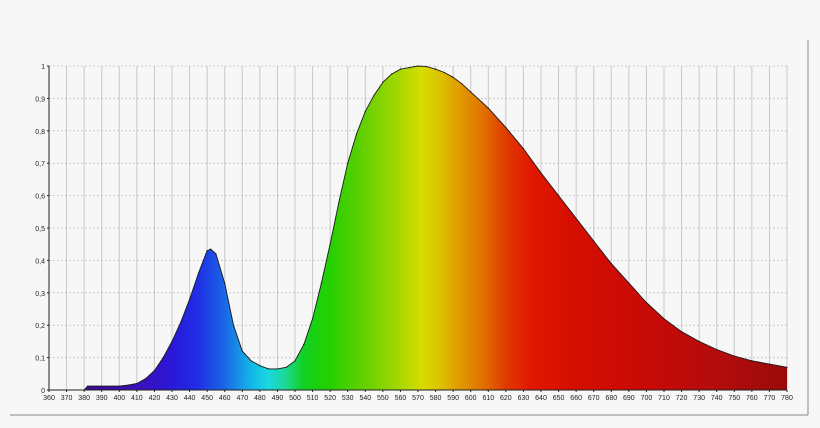 This screenshot has height=428, width=820. I want to click on x-tick-label: 710, so click(664, 398).